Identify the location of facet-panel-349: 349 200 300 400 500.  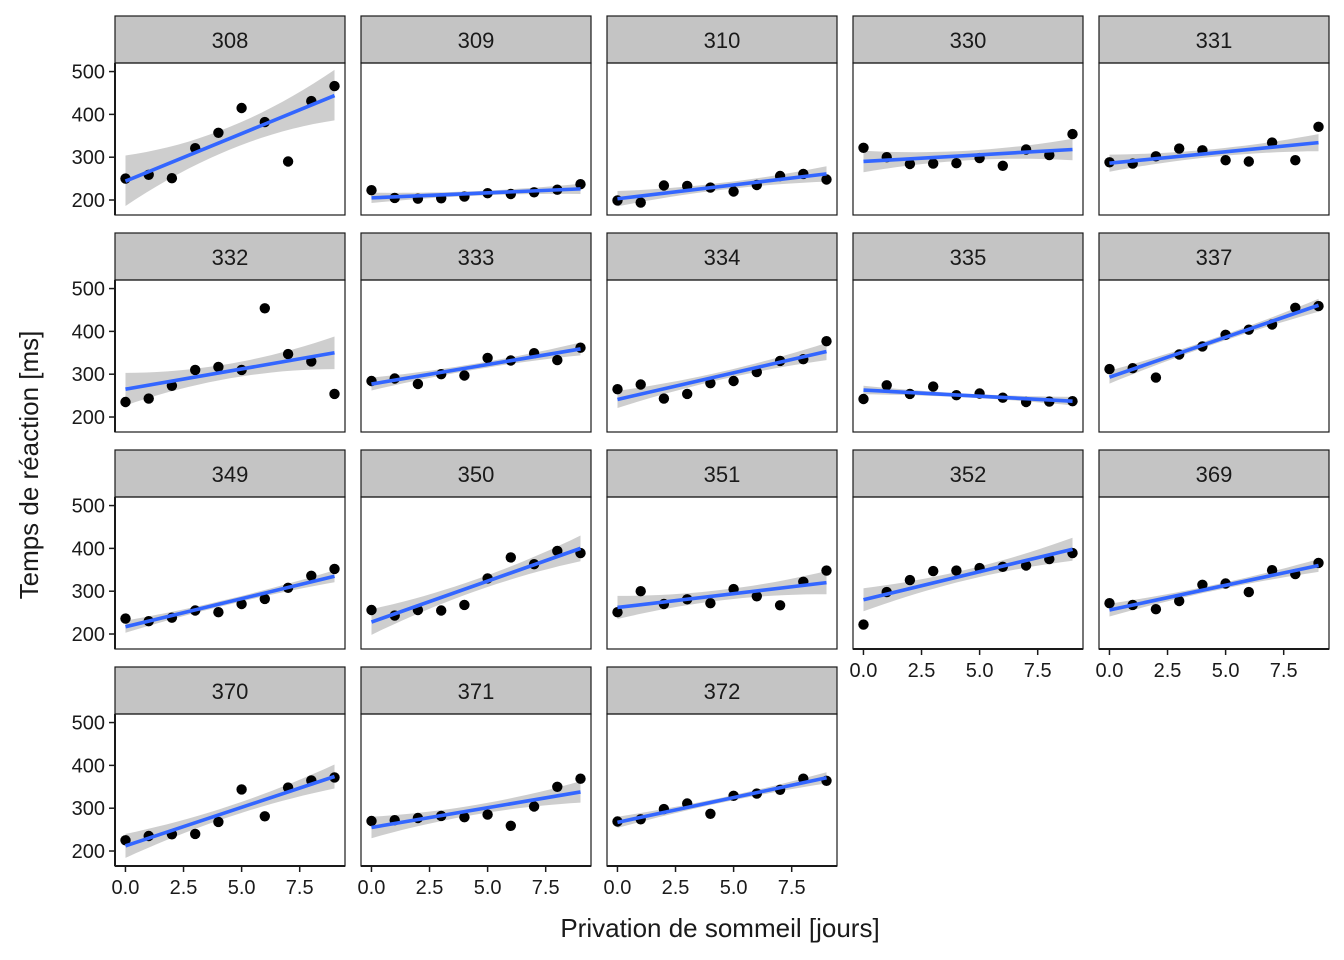
(209, 549).